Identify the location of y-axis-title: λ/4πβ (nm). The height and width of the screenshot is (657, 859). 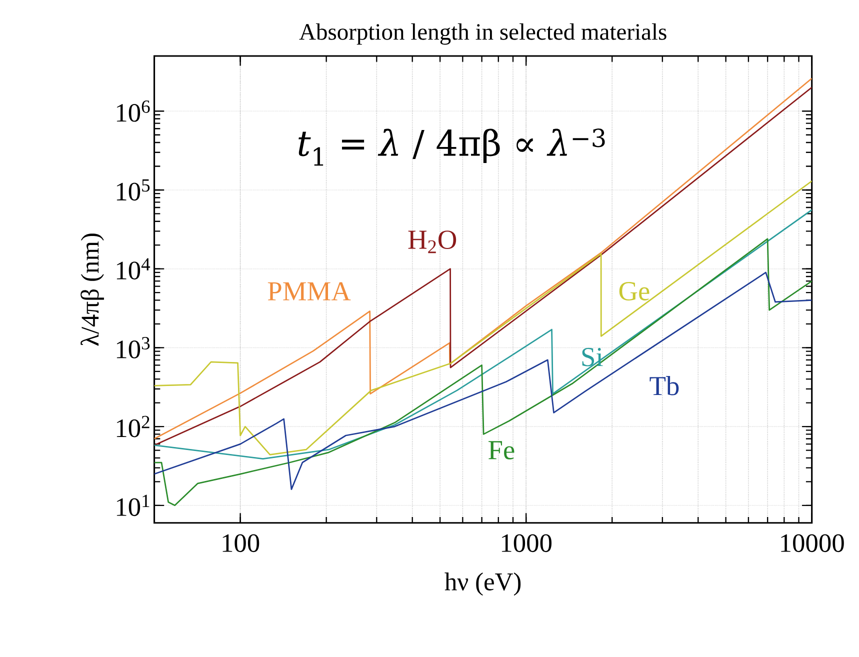
(92, 290).